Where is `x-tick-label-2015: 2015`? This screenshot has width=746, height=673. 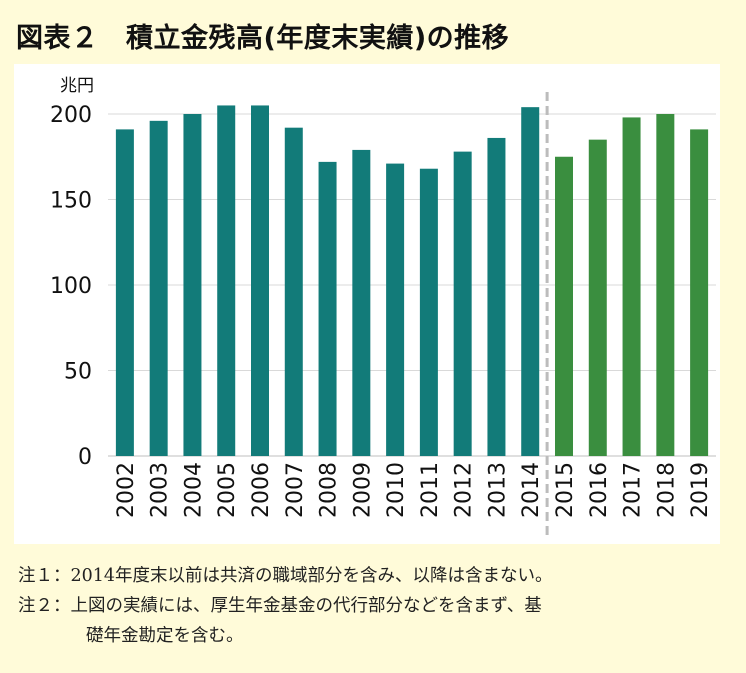
x-tick-label-2015: 2015 is located at coordinates (565, 490).